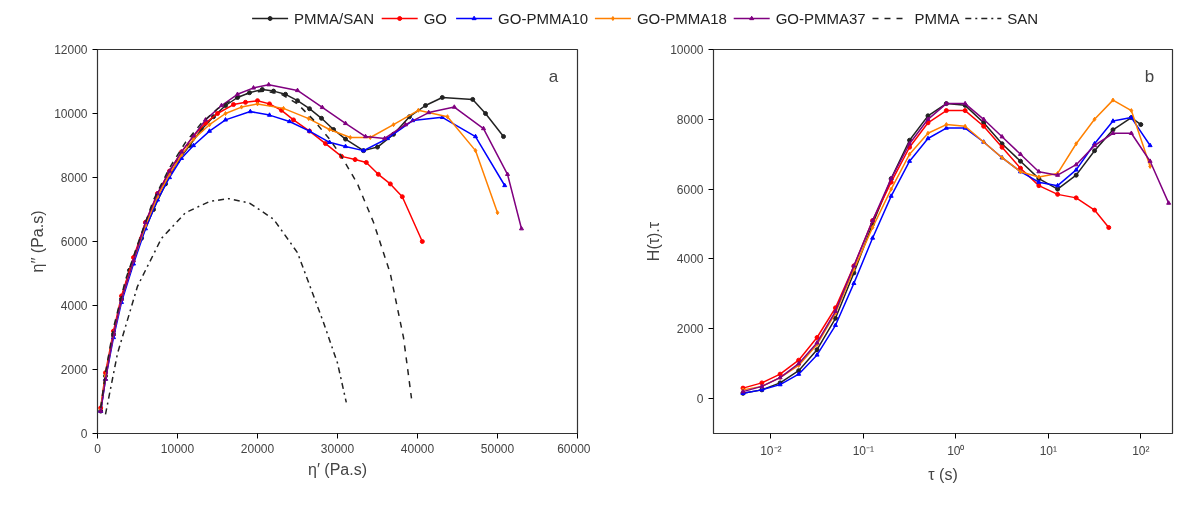 Image resolution: width=1180 pixels, height=505 pixels. Describe the element at coordinates (38, 241) in the screenshot. I see `y-axis-title: η′′ (Pa.s)` at that location.